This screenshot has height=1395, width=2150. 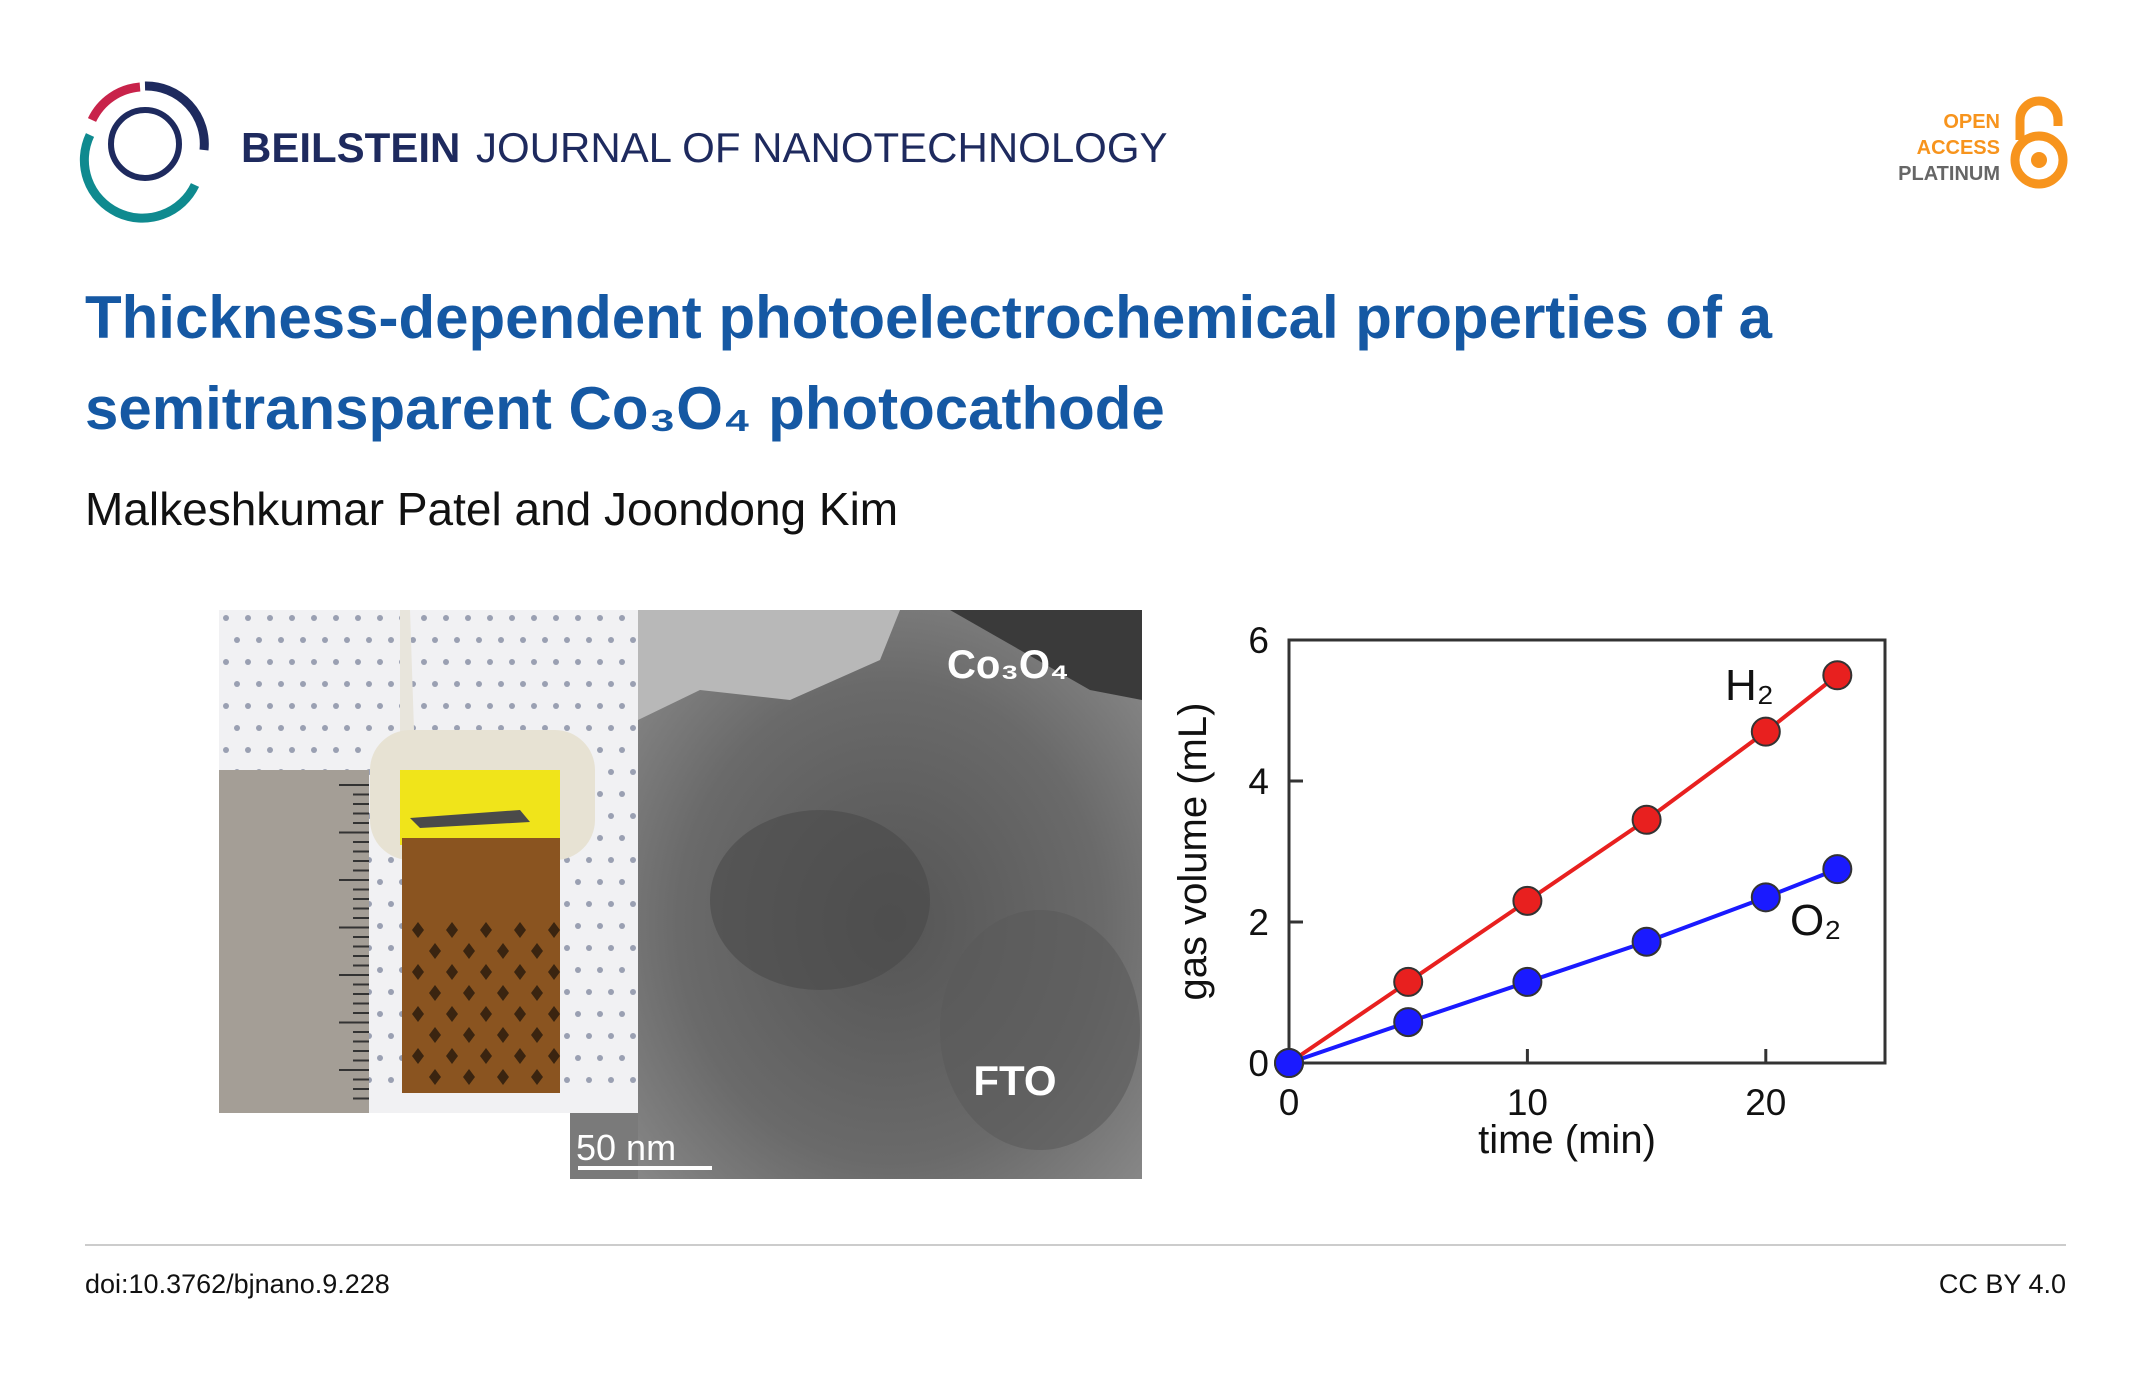 I want to click on y-tick-label: 2, so click(x=1258, y=922).